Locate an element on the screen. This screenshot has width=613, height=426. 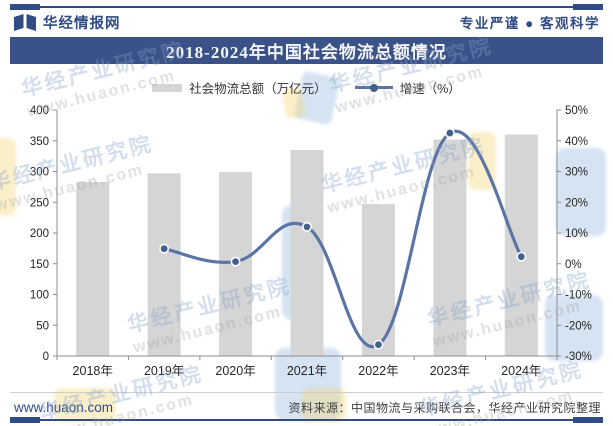
chart-title-banner: 2018-2024年中国社会物流总额情况 is located at coordinates (306, 50).